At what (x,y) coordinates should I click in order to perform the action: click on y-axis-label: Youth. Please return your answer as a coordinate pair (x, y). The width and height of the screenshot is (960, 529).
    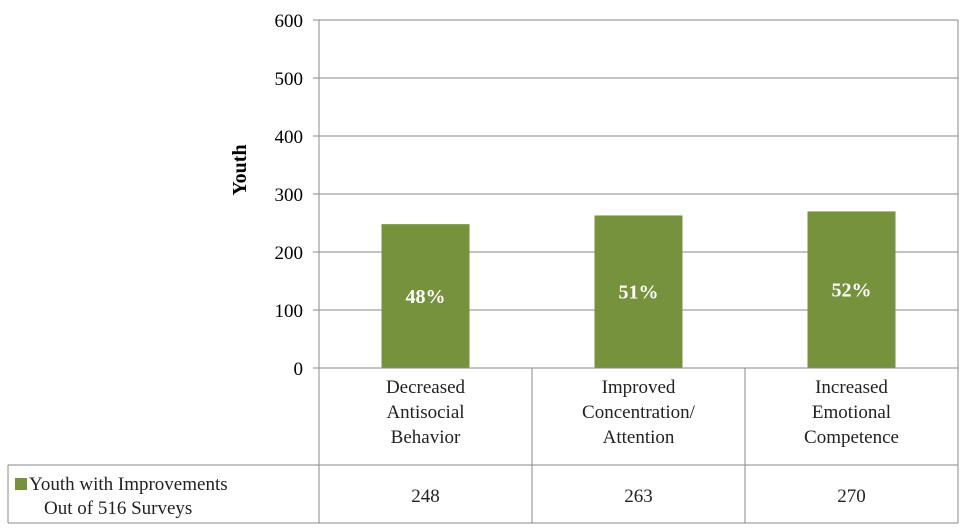
    Looking at the image, I should click on (240, 169).